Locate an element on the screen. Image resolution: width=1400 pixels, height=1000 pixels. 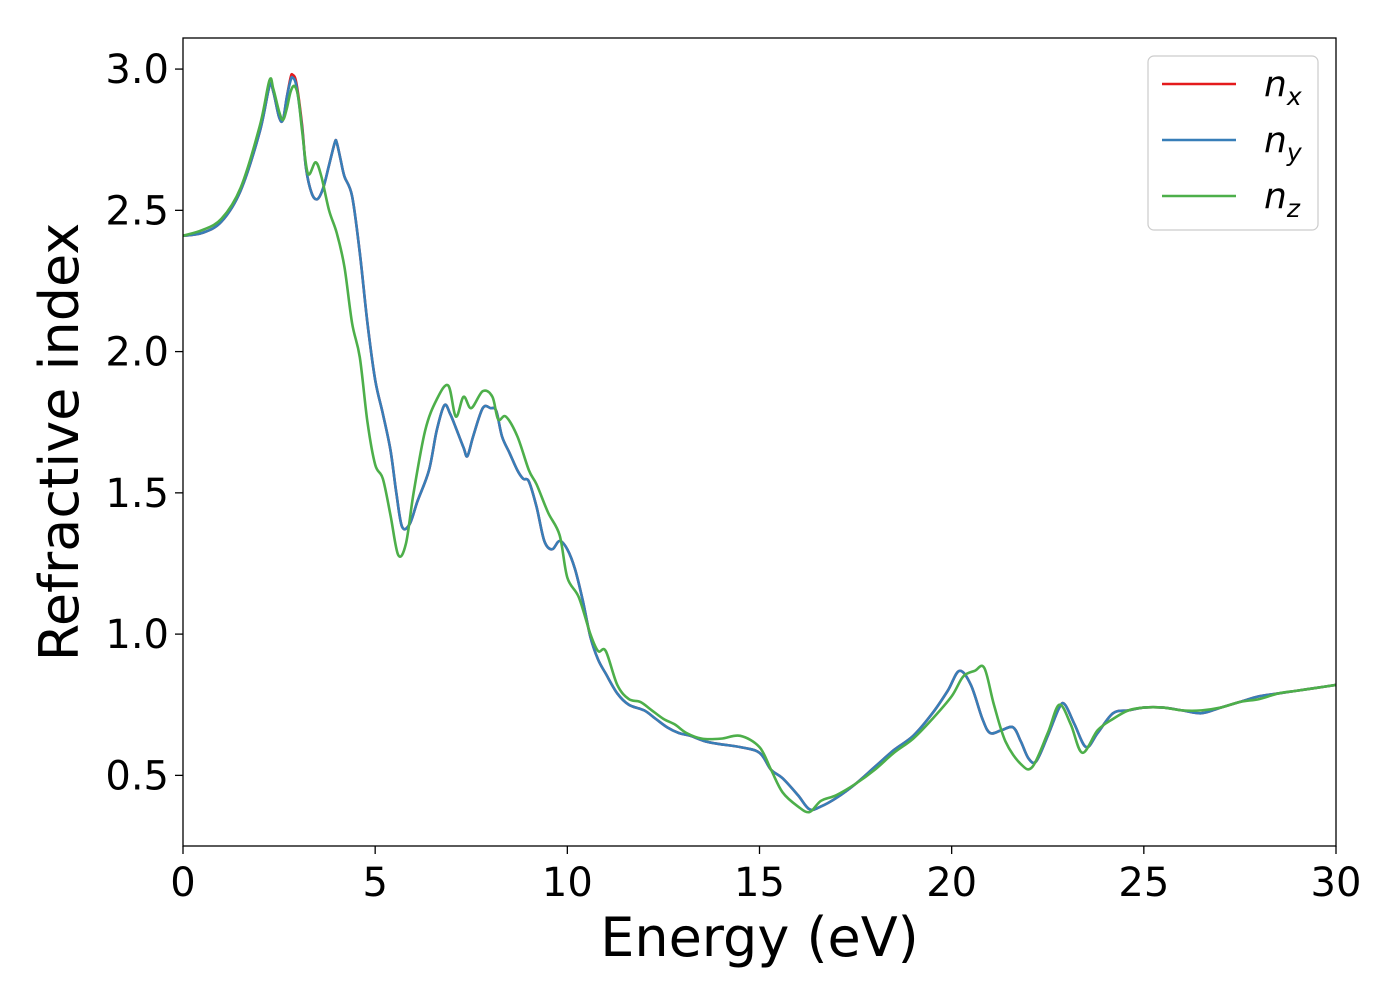
y-axis-ticks: 0.5 1.0 1.5 2.0 2.5 3.0 is located at coordinates (144, 423).